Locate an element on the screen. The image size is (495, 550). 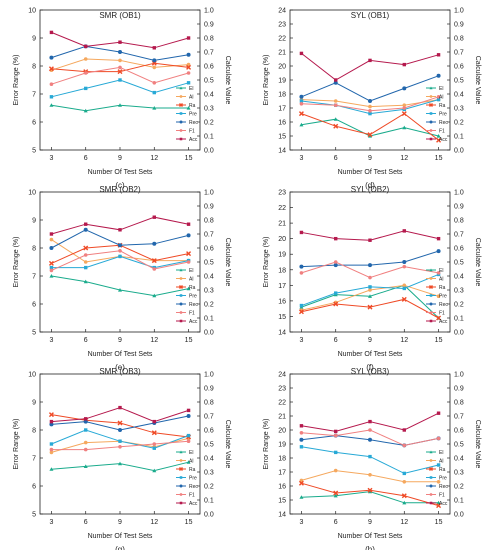
y2-tick-label: 0.7 is located at coordinates (459, 235).